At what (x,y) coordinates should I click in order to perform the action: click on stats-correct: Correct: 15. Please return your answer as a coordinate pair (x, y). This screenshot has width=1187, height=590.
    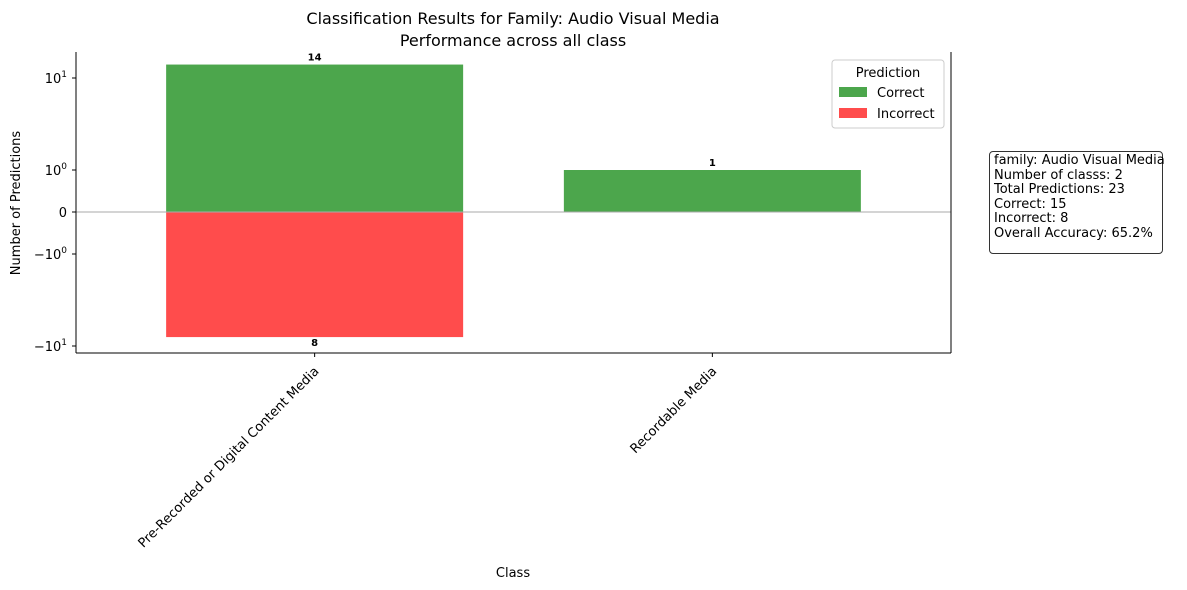
    Looking at the image, I should click on (1030, 204).